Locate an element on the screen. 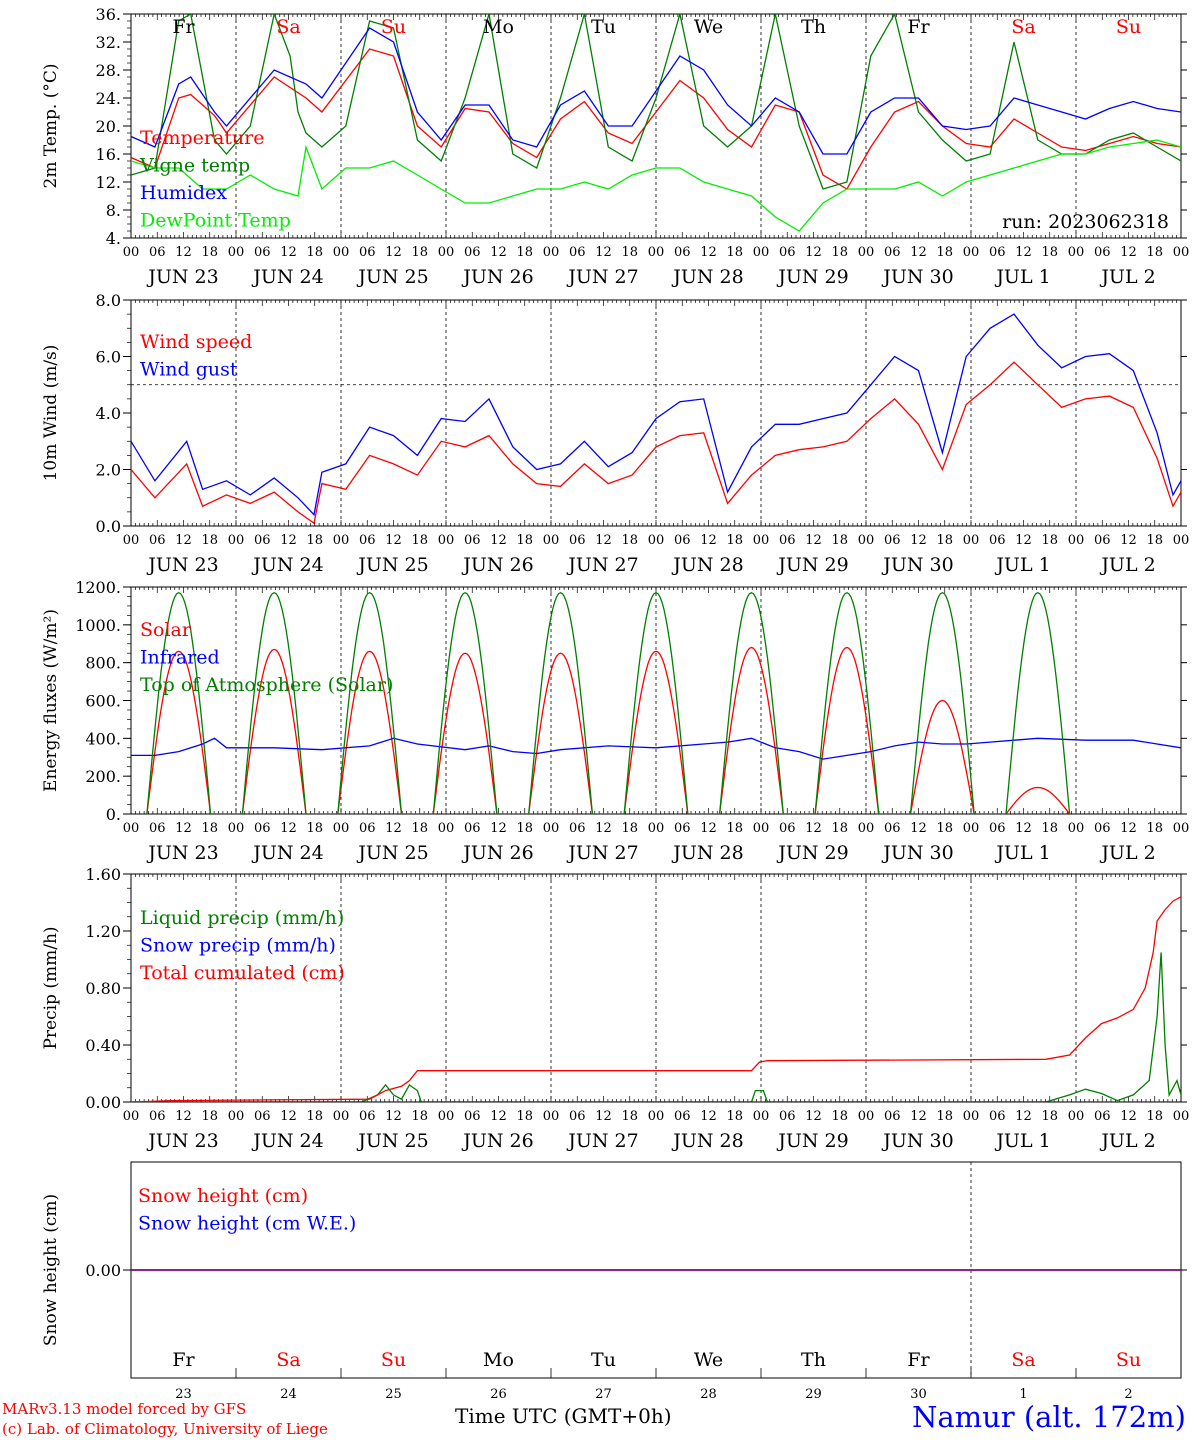 The width and height of the screenshot is (1194, 1440). y-tick-label: 0.40 is located at coordinates (103, 1045).